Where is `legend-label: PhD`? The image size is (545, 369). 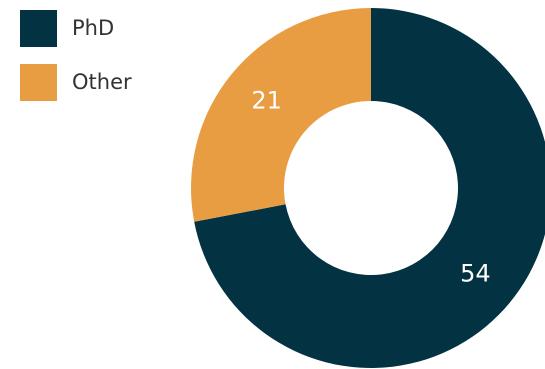 legend-label: PhD is located at coordinates (93, 28).